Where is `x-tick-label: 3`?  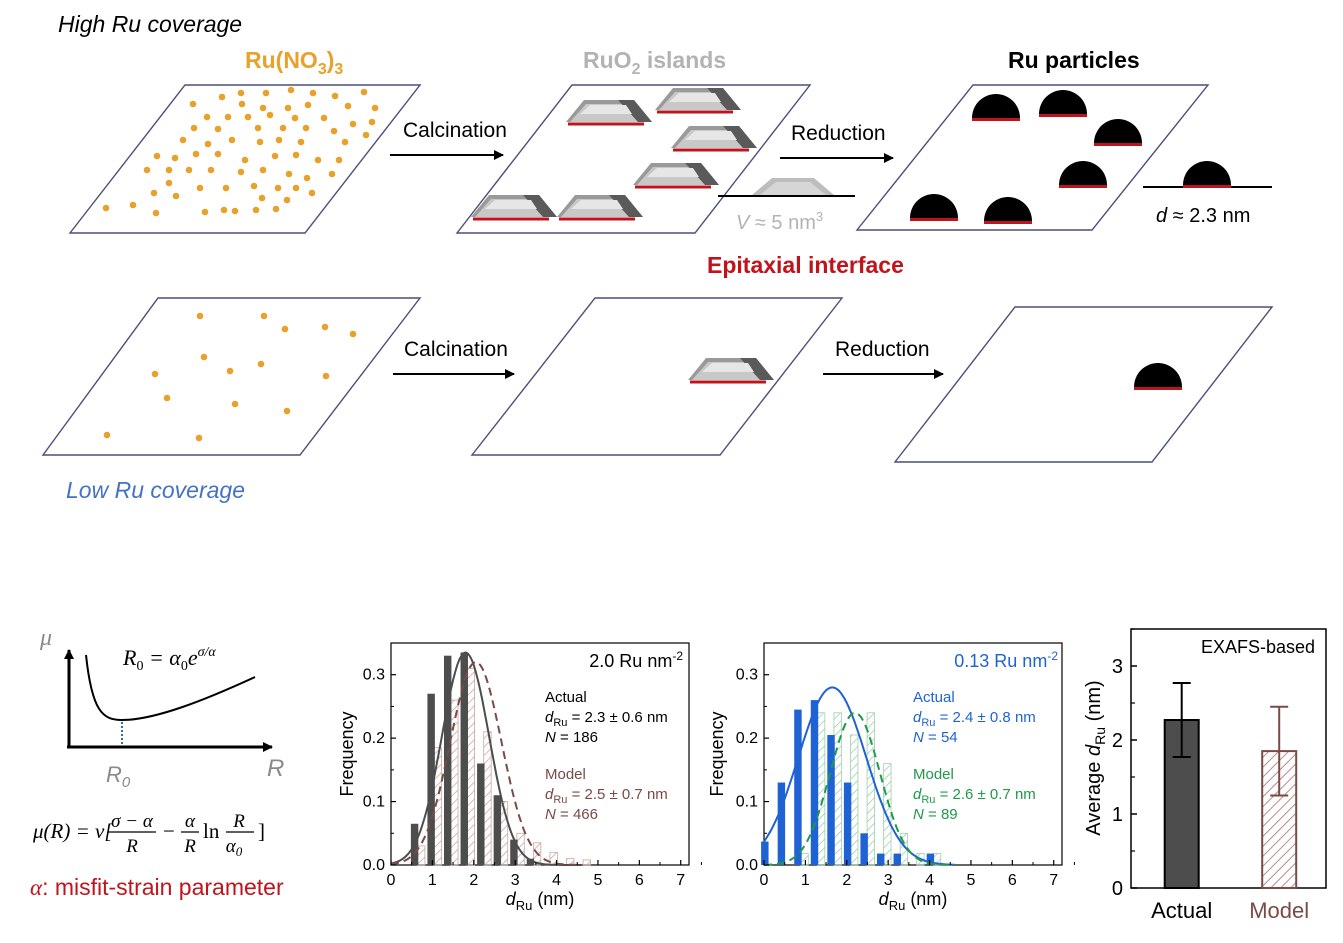
x-tick-label: 3 is located at coordinates (515, 880).